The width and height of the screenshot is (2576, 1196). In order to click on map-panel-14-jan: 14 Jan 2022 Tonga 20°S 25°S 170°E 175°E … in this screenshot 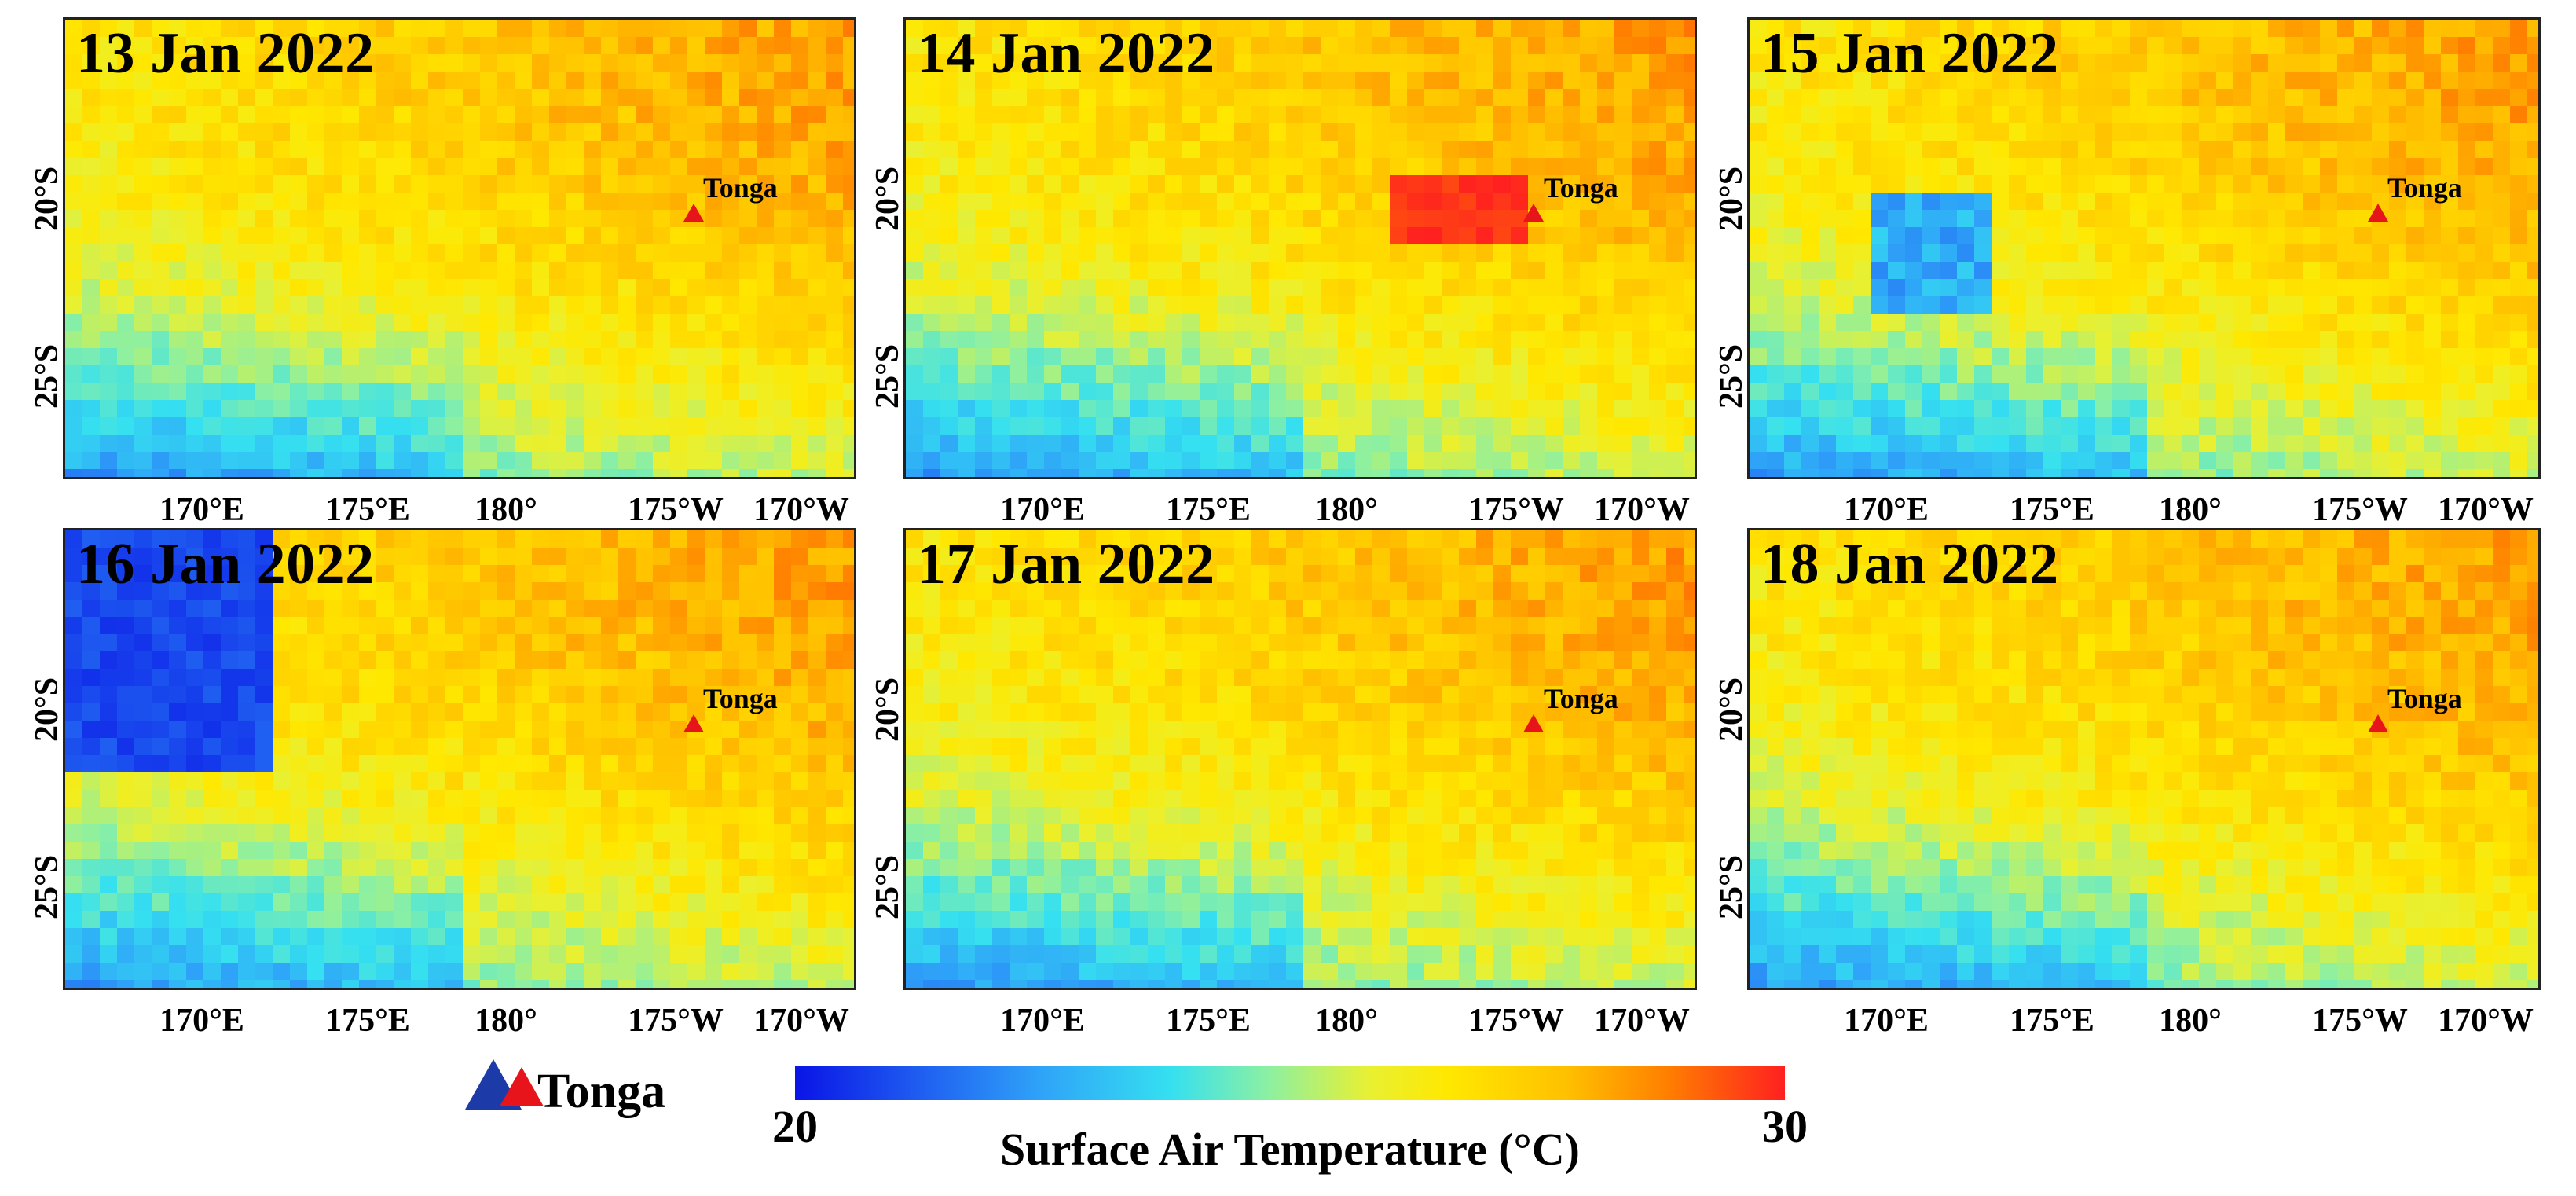, I will do `click(1283, 271)`.